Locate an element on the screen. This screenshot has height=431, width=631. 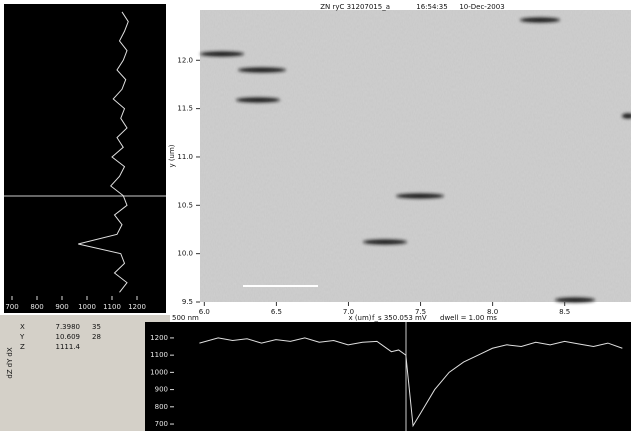
y-tick-label: 700 is located at coordinates (161, 424).